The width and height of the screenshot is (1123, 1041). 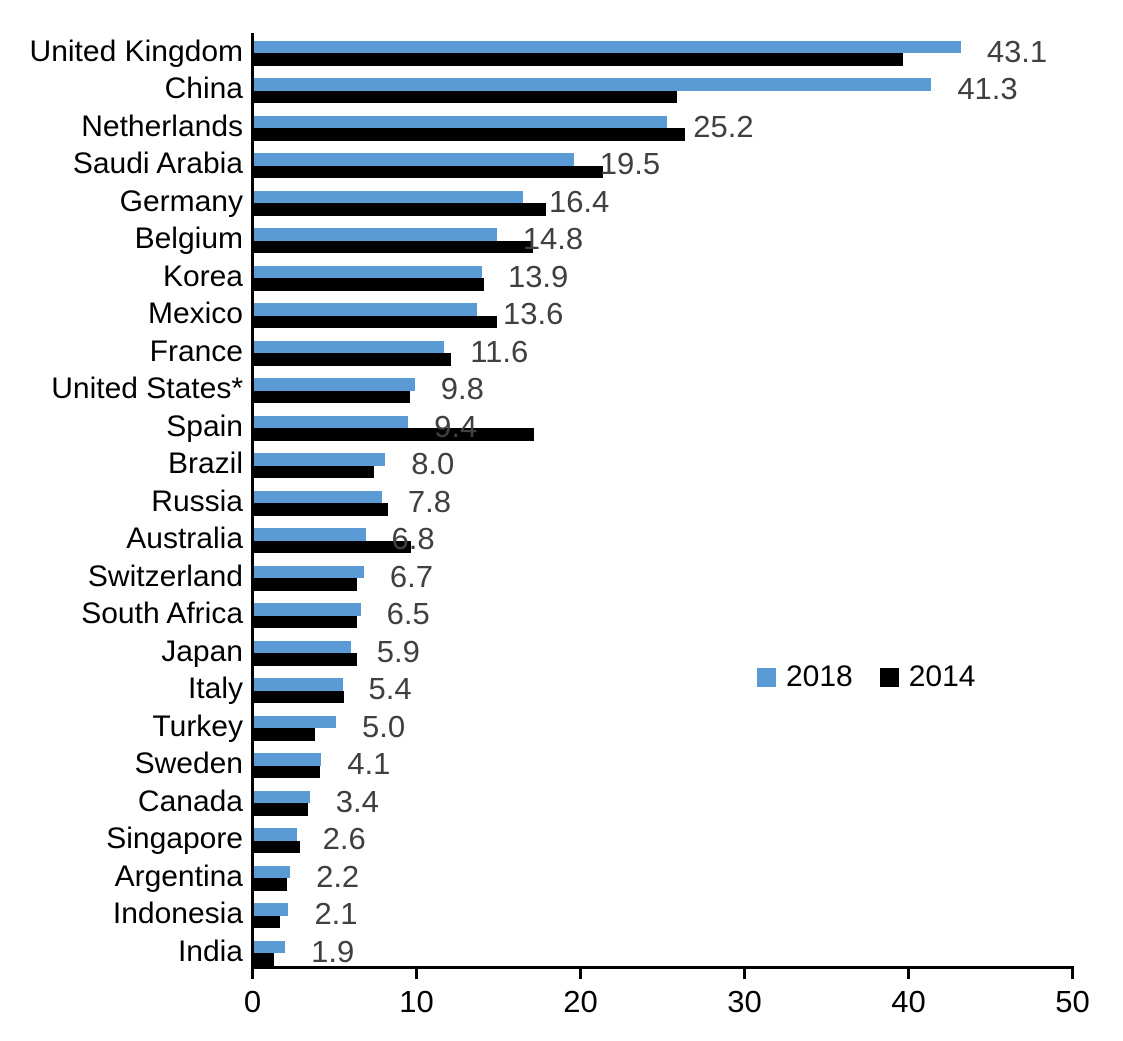 I want to click on value-label: 11.6, so click(x=499, y=351).